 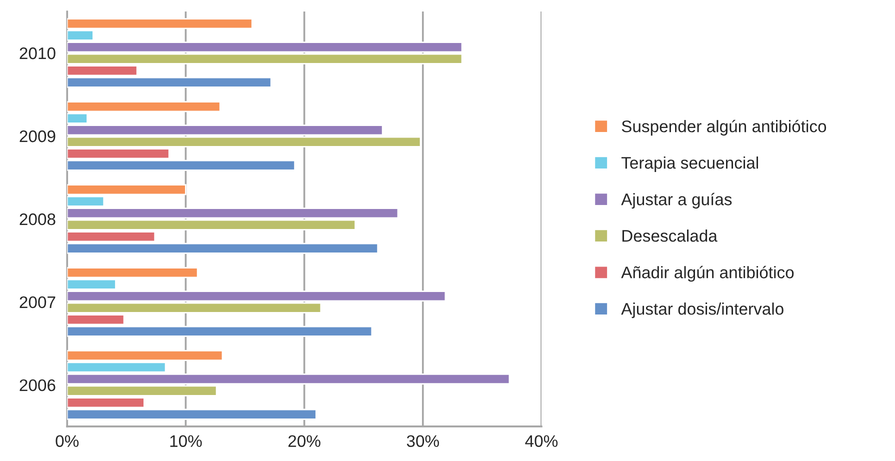 What do you see at coordinates (670, 236) in the screenshot?
I see `legend-label: Desescalada` at bounding box center [670, 236].